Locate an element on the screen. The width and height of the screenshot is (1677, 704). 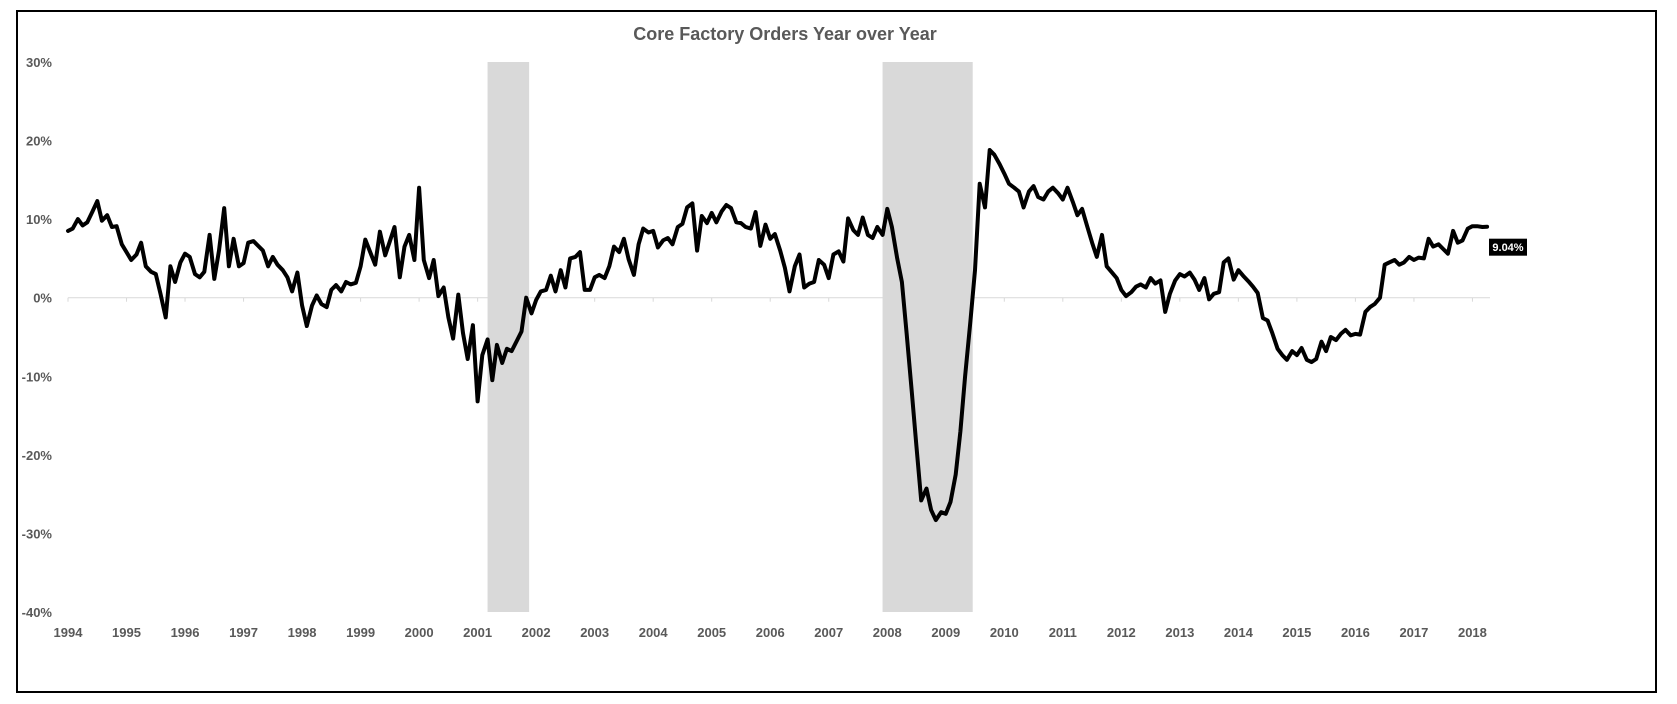
y-axis-ticks: 30% 20% 10% 0% -10% -20% -30% -40% is located at coordinates (37, 337).